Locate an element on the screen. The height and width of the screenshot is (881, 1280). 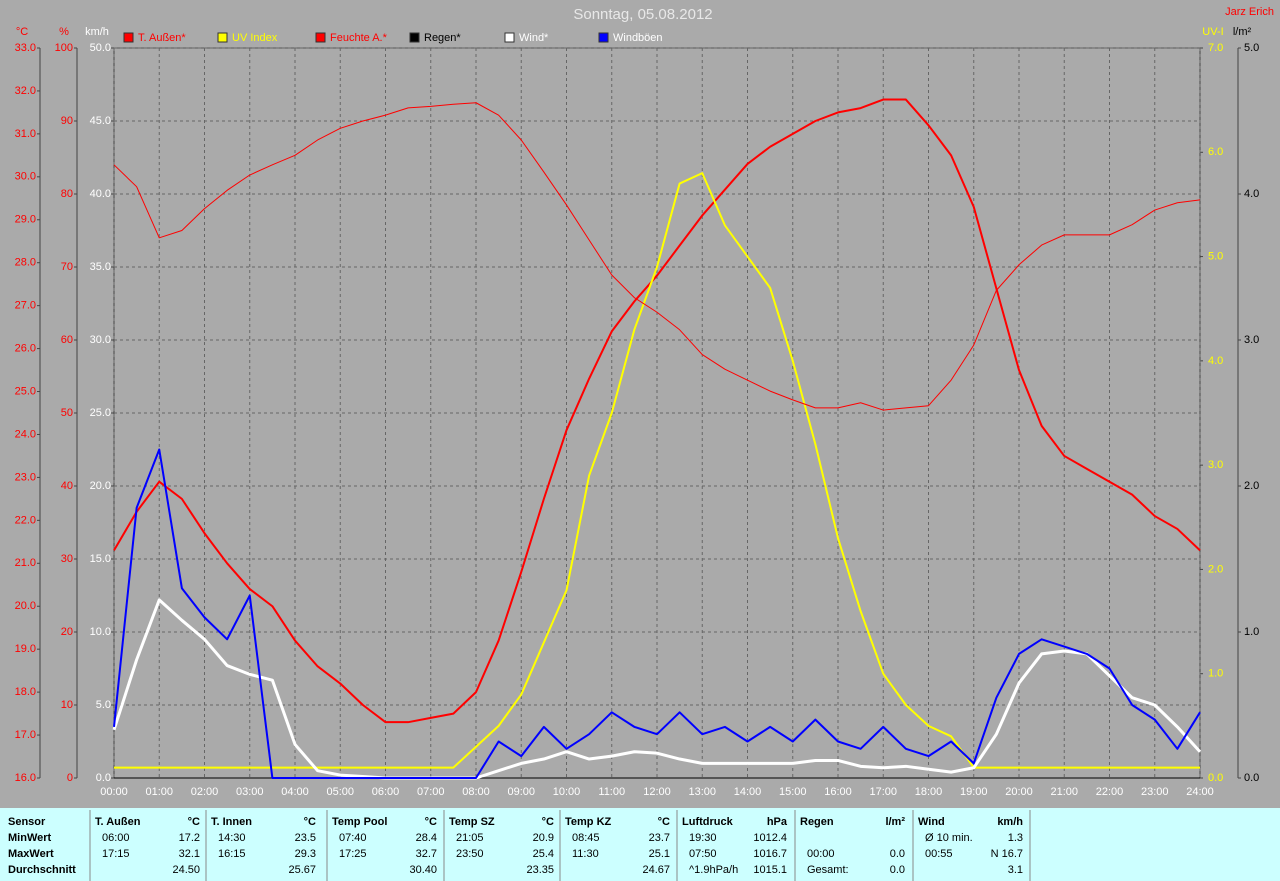
legend-label: Windböen is located at coordinates (638, 38).